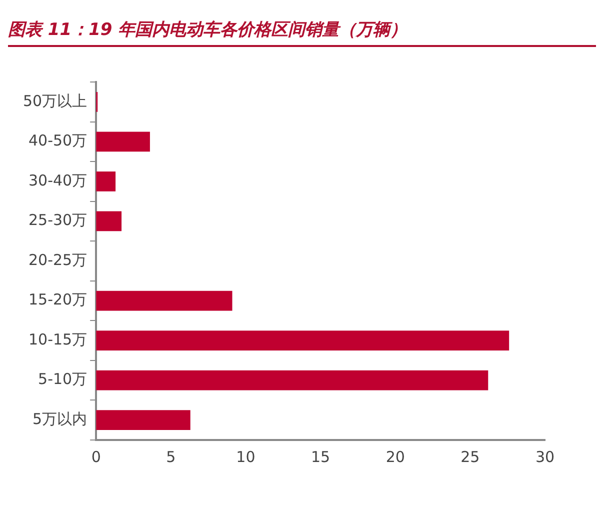  Describe the element at coordinates (545, 457) in the screenshot. I see `x-tick-label: 30` at that location.